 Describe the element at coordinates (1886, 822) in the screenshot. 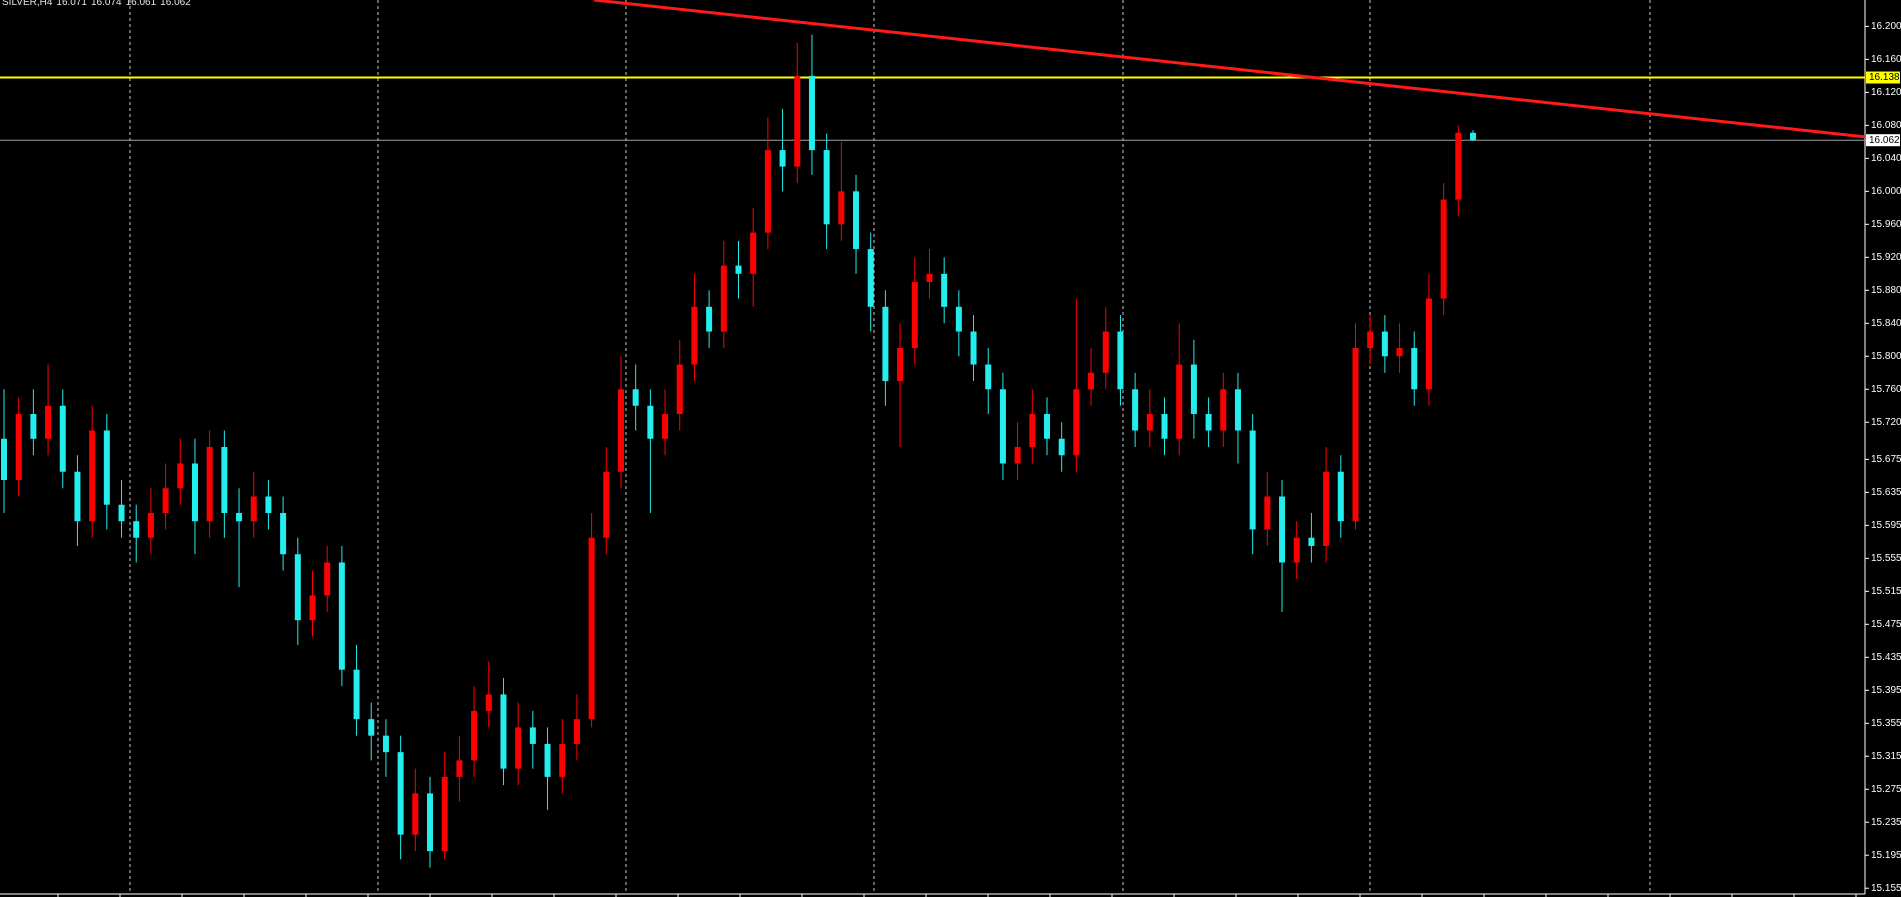

I see `y-tick-label: 15.235` at that location.